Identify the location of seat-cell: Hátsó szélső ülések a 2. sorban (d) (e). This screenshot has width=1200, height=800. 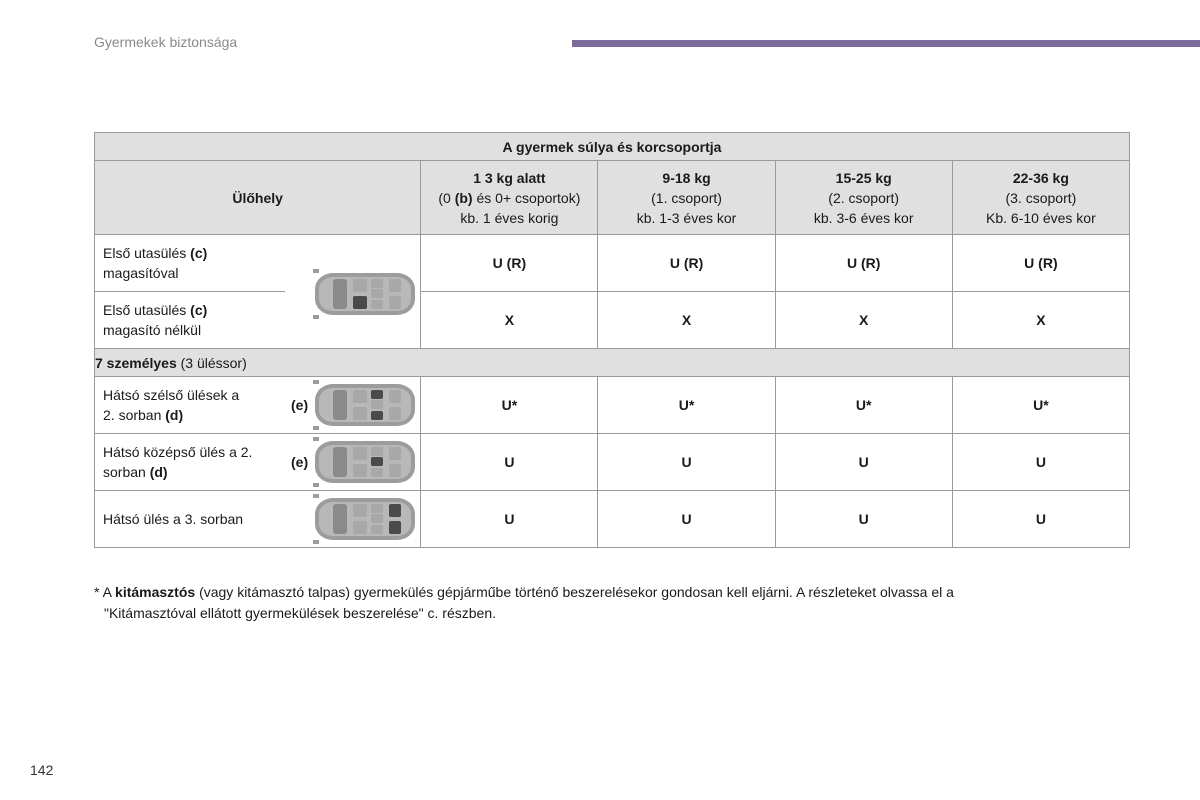
(257, 405).